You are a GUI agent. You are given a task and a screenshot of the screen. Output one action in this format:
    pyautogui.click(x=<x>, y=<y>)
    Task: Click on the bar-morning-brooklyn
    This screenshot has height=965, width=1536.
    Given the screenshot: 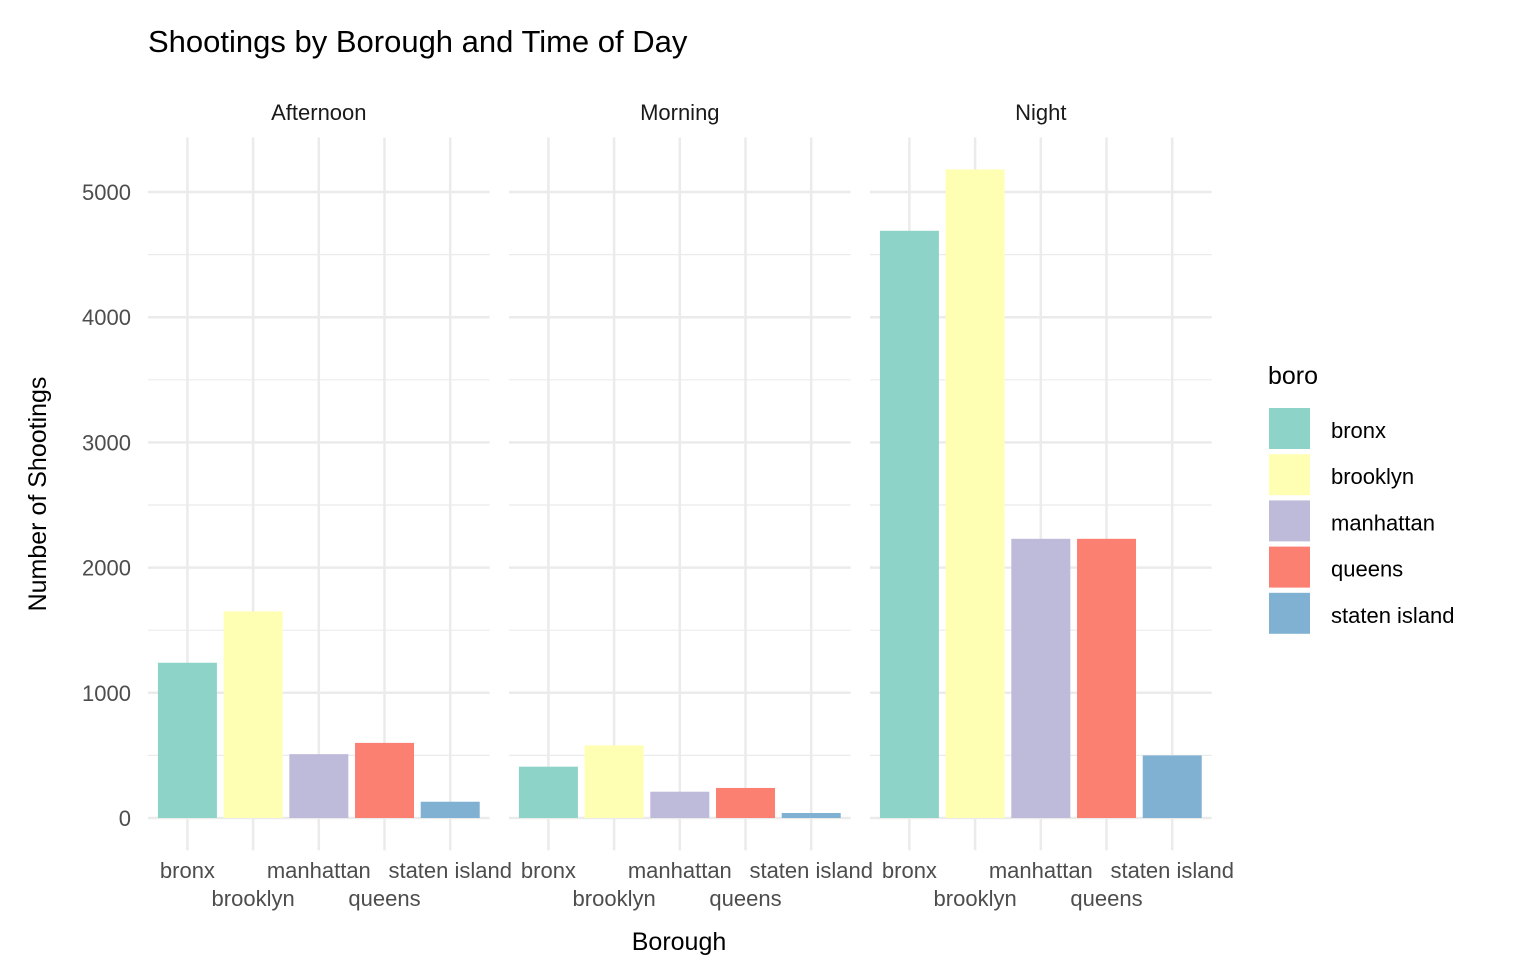 What is the action you would take?
    pyautogui.click(x=614, y=781)
    